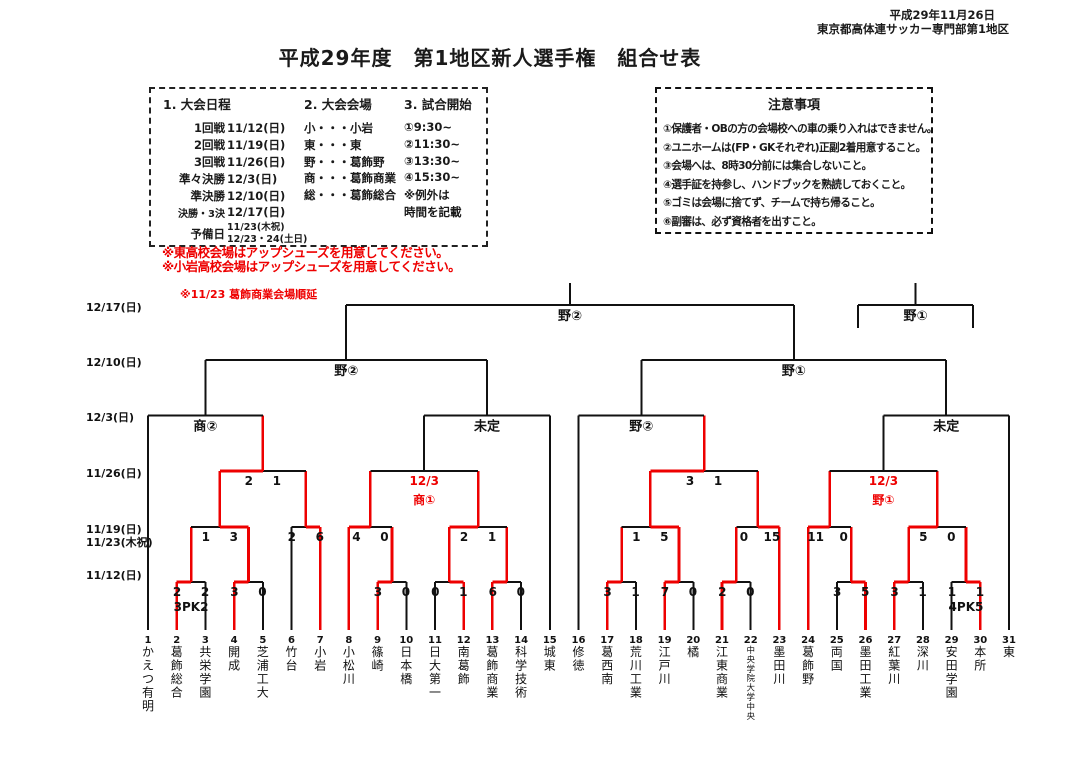 This screenshot has width=1089, height=759. I want to click on team-name: 台, so click(291, 665).